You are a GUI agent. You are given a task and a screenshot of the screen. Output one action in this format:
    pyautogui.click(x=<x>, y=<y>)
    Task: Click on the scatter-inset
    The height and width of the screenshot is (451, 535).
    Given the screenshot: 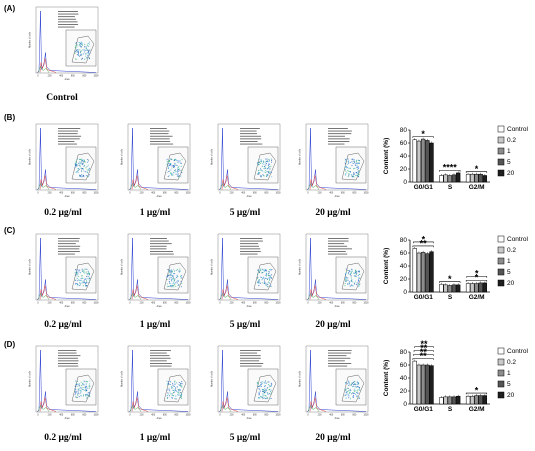 What is the action you would take?
    pyautogui.click(x=173, y=165)
    